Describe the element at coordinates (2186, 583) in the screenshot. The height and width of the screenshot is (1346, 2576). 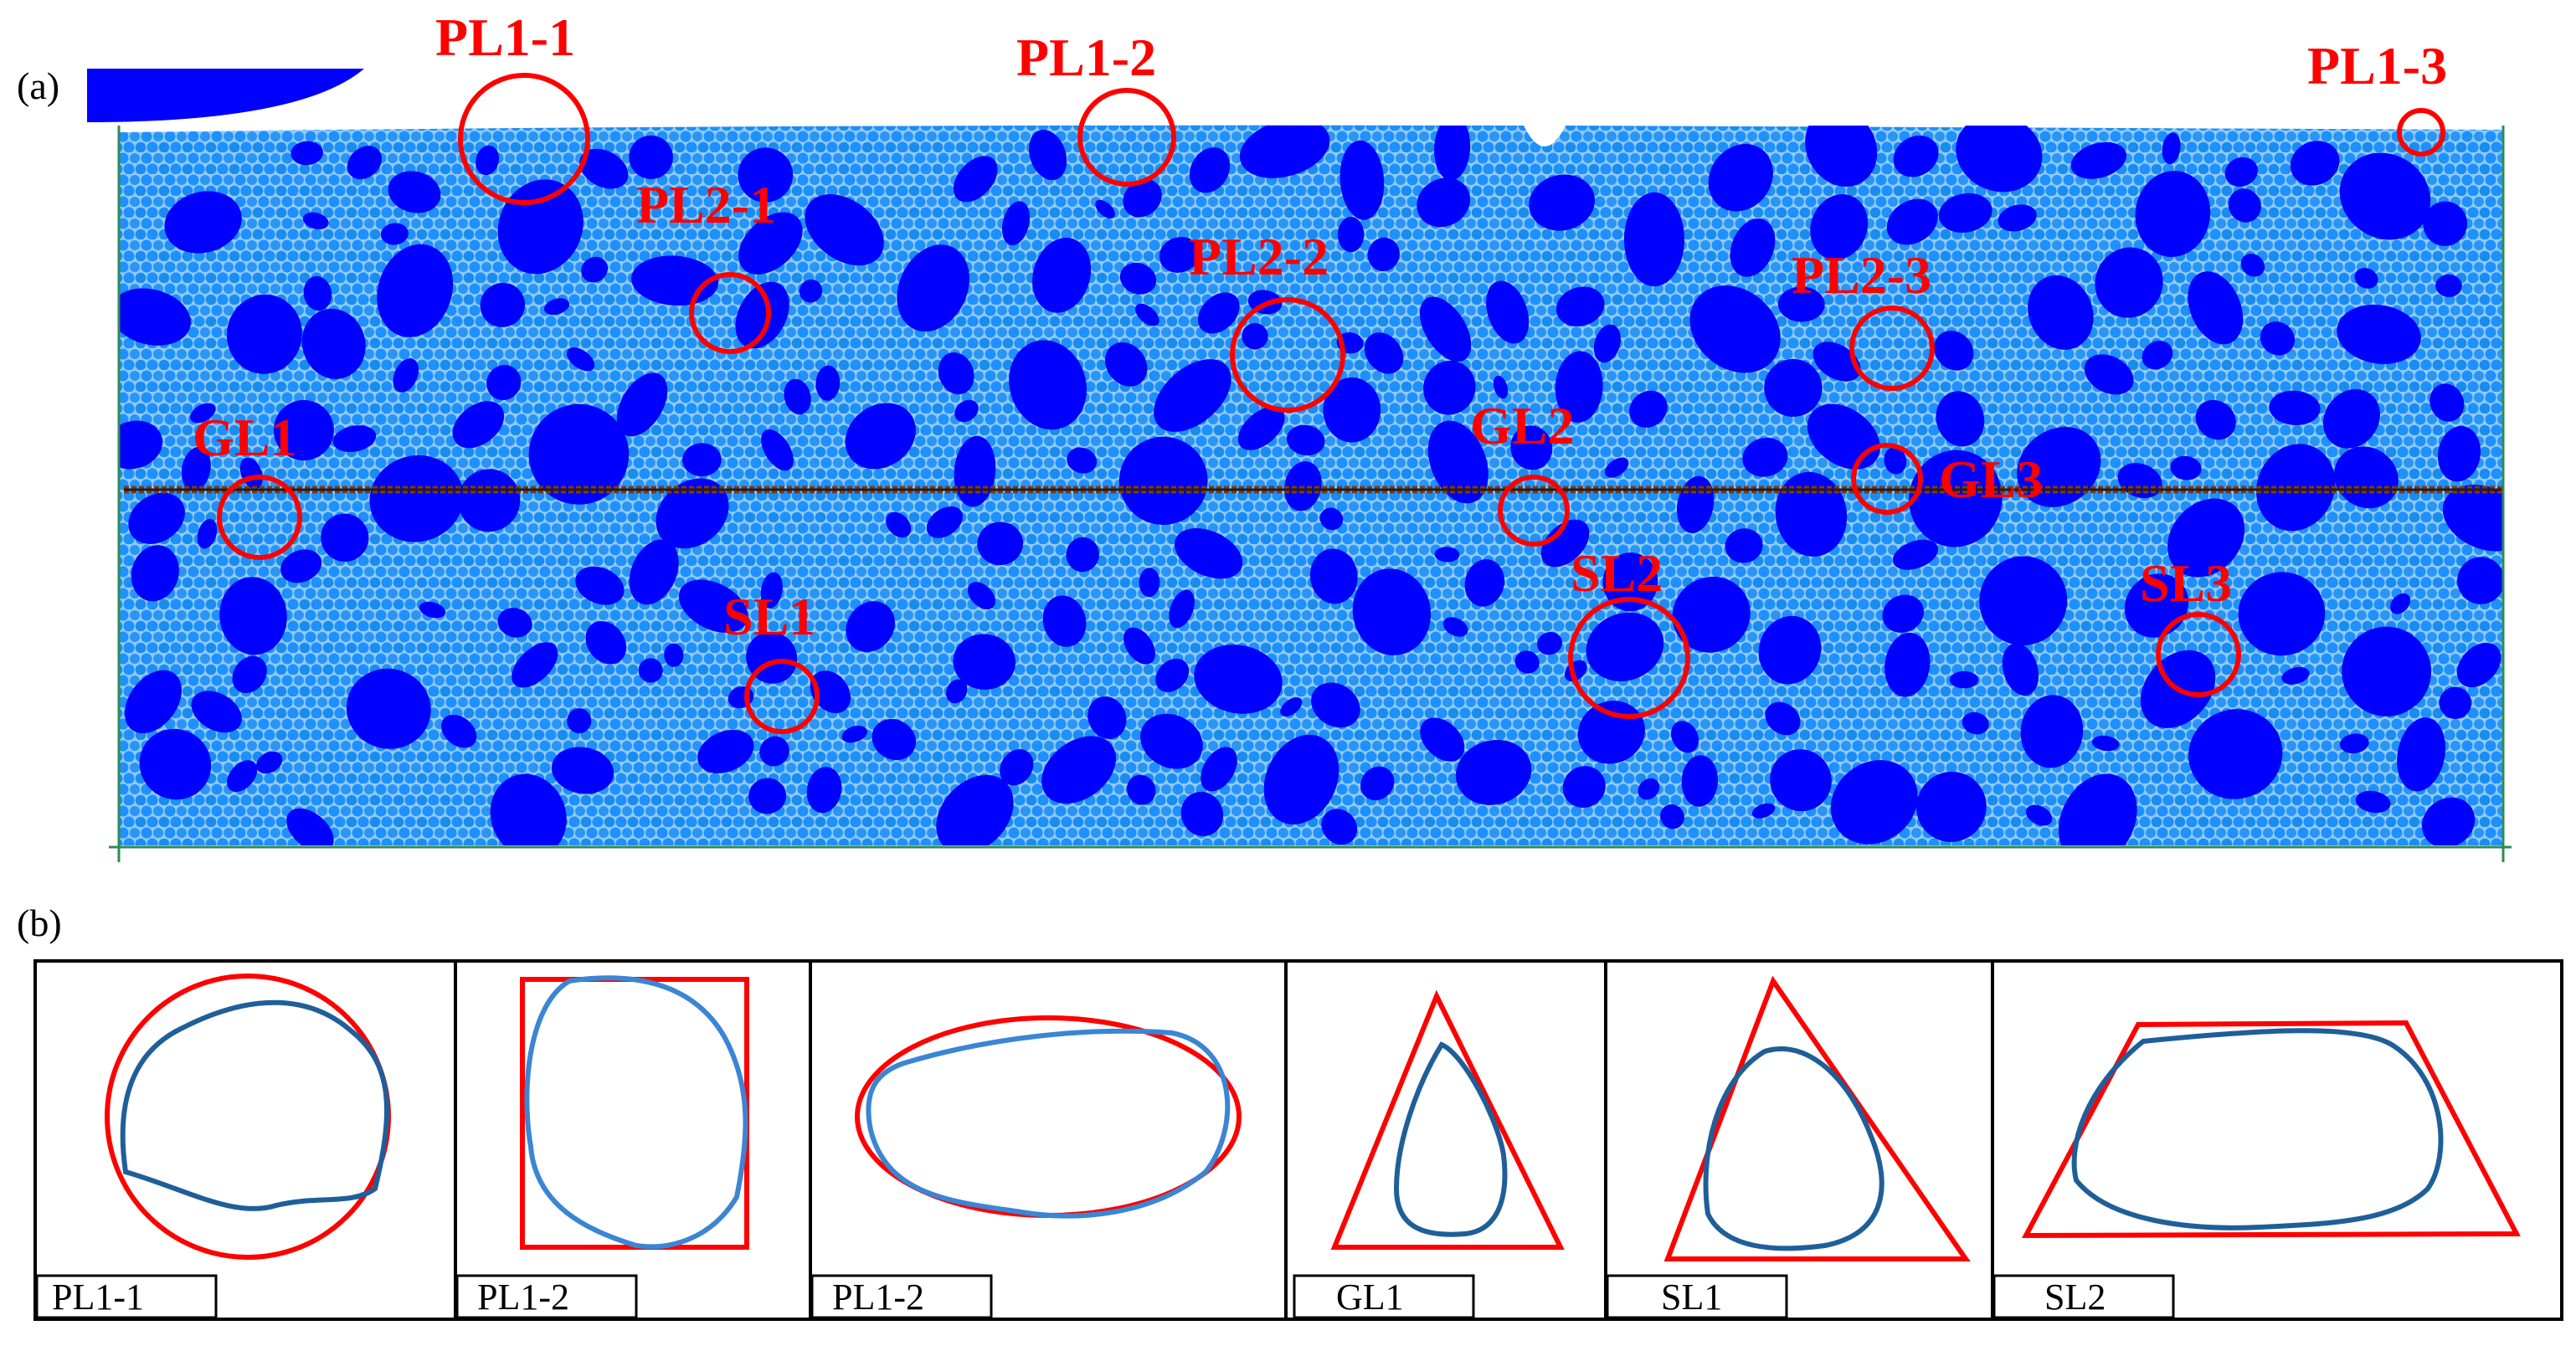
I see `callout-label-sl3: SL3` at that location.